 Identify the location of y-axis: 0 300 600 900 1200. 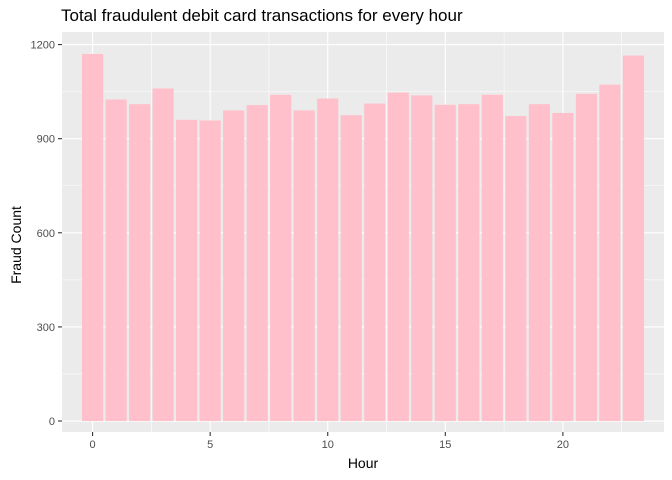
(46, 234).